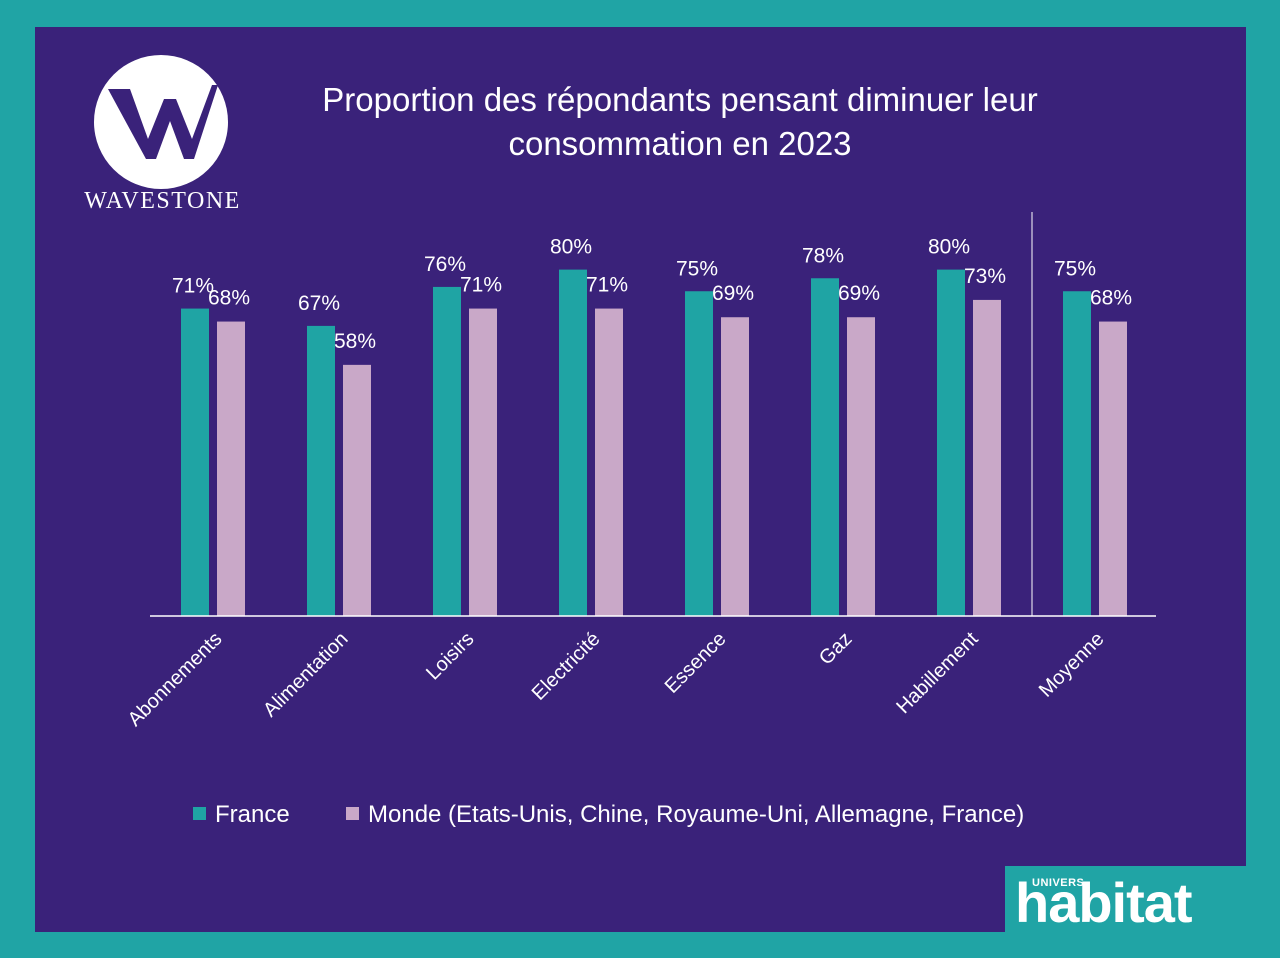  I want to click on wavestone-w-icon, so click(161, 122).